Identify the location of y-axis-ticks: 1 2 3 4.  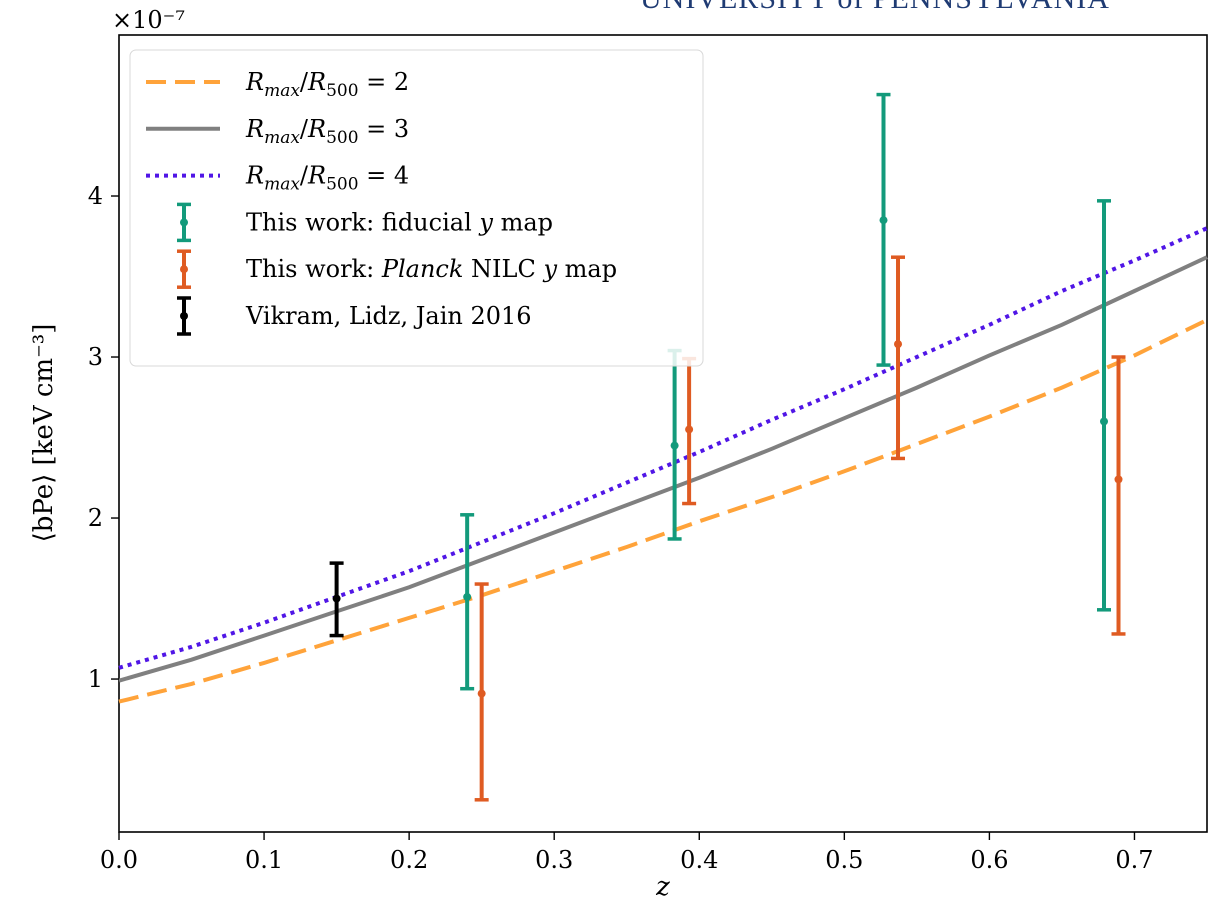
(103, 437).